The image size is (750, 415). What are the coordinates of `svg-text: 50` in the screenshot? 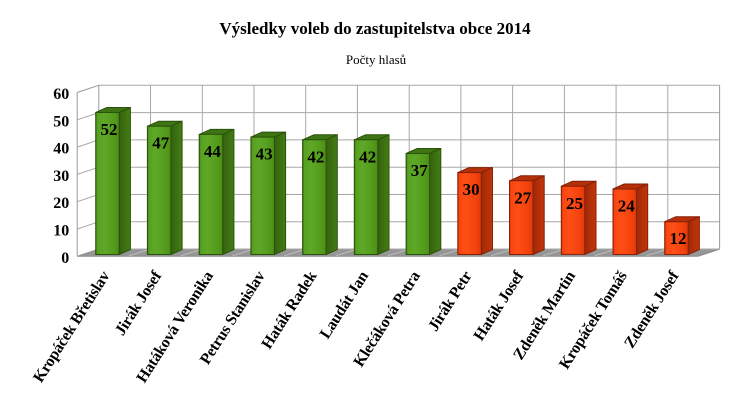 It's located at (61, 121).